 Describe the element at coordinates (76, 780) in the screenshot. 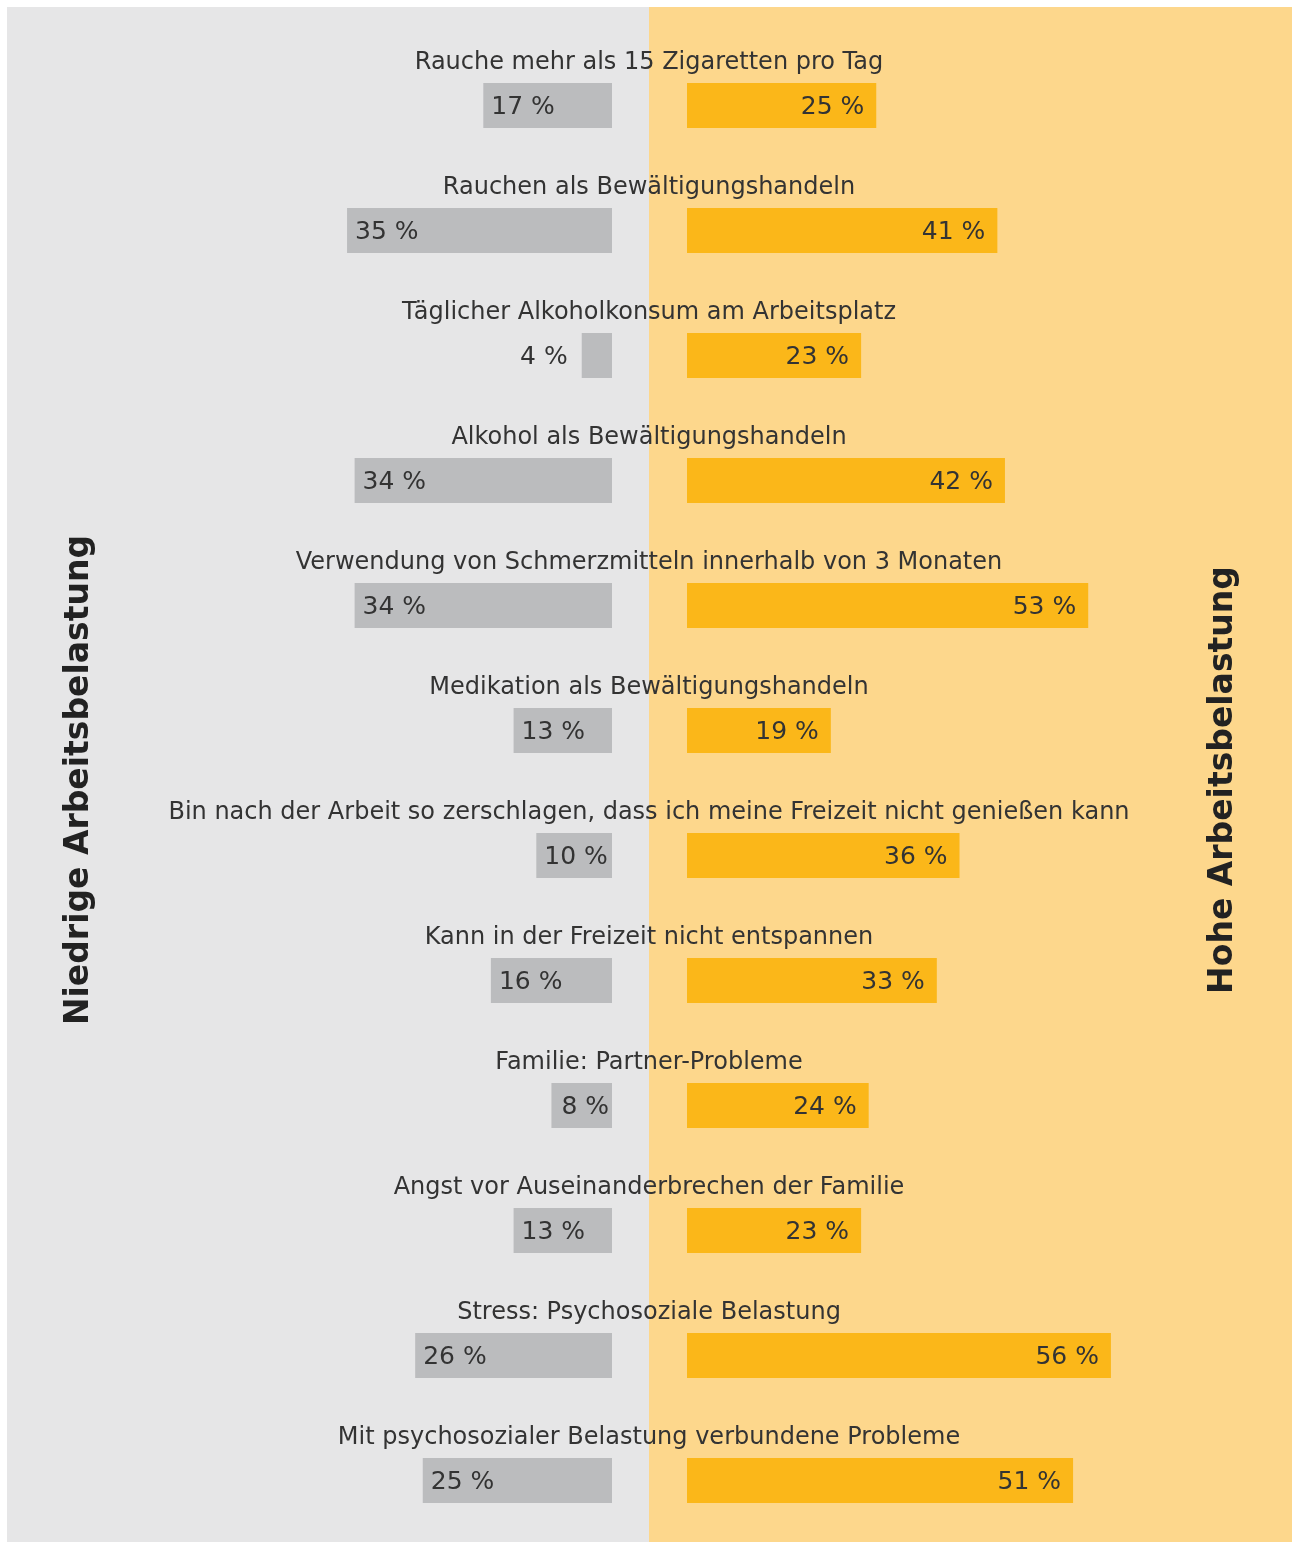

I see `text: Niedrige Arbeitsbelastung` at that location.